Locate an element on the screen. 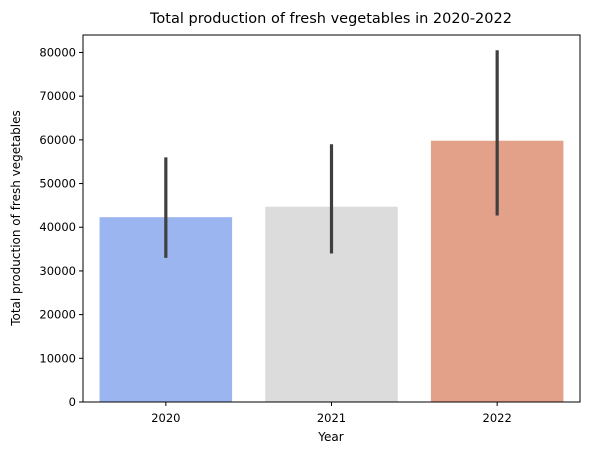  y-tick-label: 20000 is located at coordinates (57, 315).